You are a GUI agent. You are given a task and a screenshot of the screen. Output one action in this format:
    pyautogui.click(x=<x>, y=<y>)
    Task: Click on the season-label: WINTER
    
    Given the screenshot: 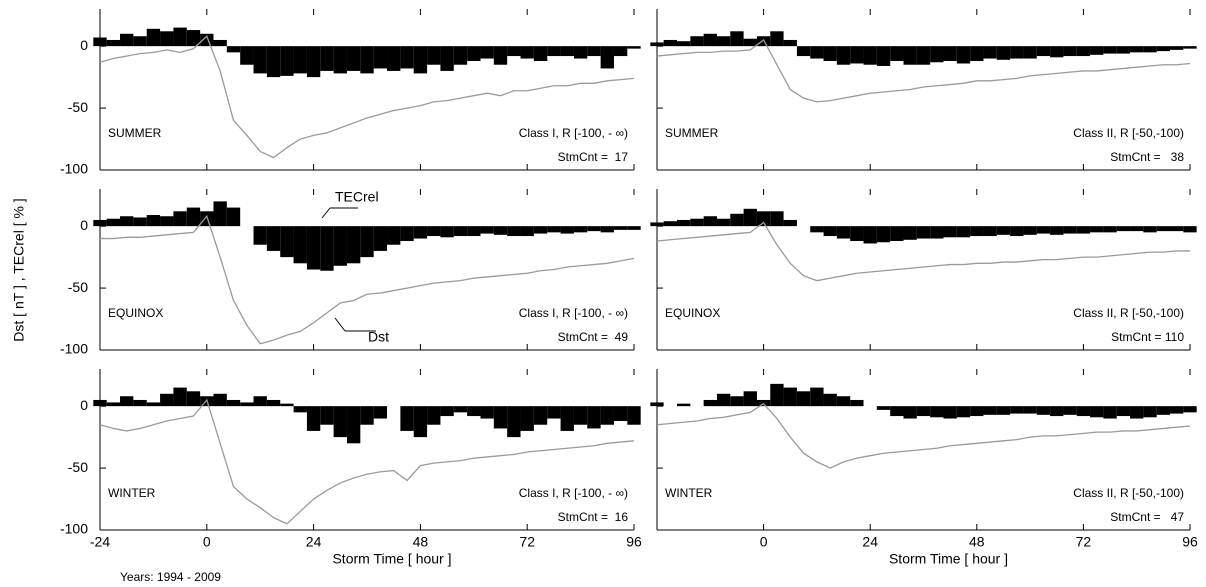 What is the action you would take?
    pyautogui.click(x=132, y=493)
    